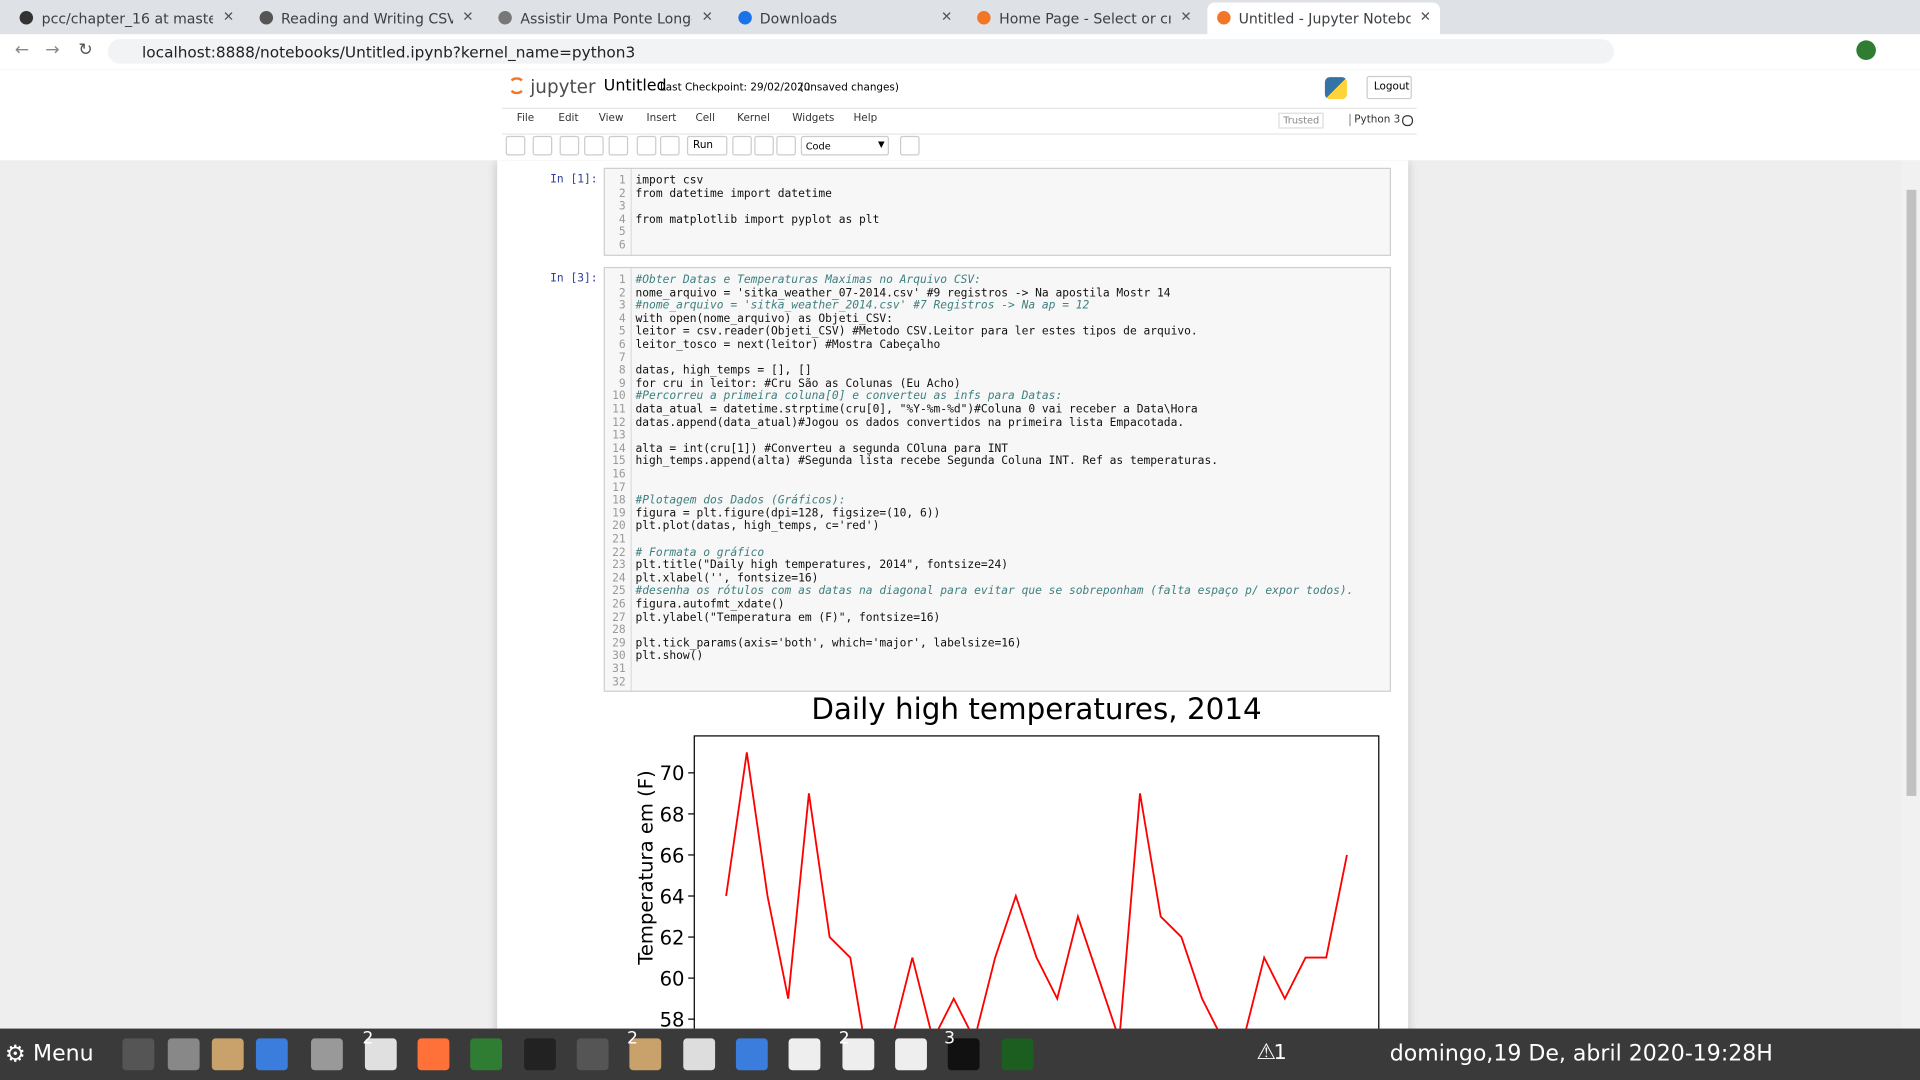 This screenshot has height=1080, width=1920. What do you see at coordinates (563, 86) in the screenshot?
I see `jupyter-logo: jupyter` at bounding box center [563, 86].